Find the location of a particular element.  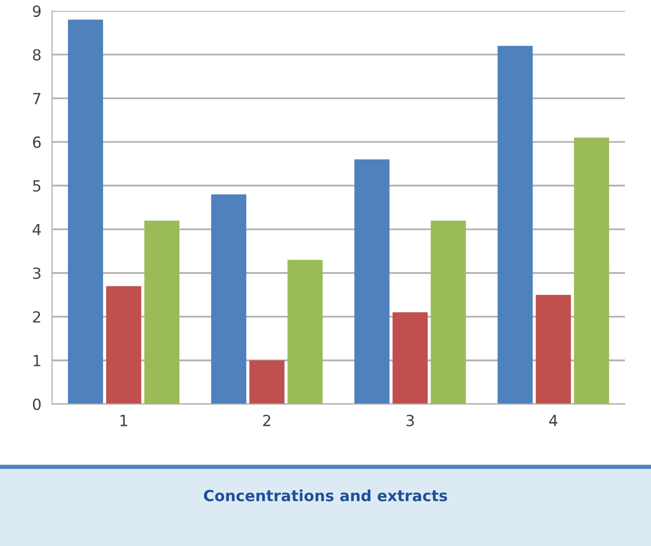

y-tick-label: 4 is located at coordinates (36, 230).